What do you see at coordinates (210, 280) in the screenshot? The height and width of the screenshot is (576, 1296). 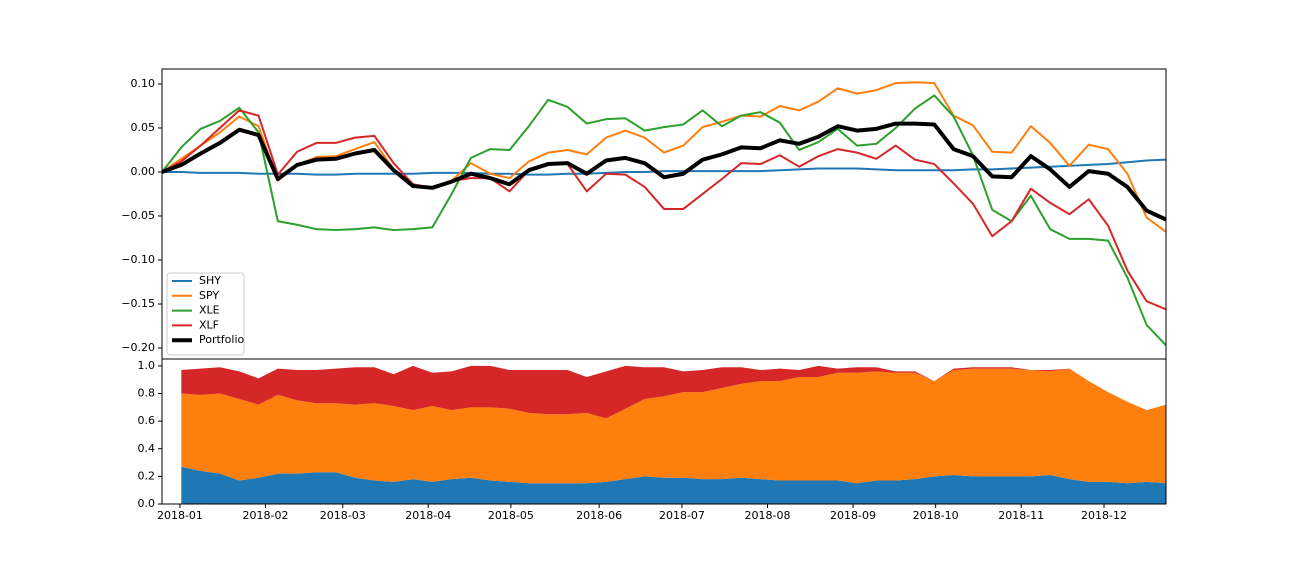 I see `legend-label: SHY` at bounding box center [210, 280].